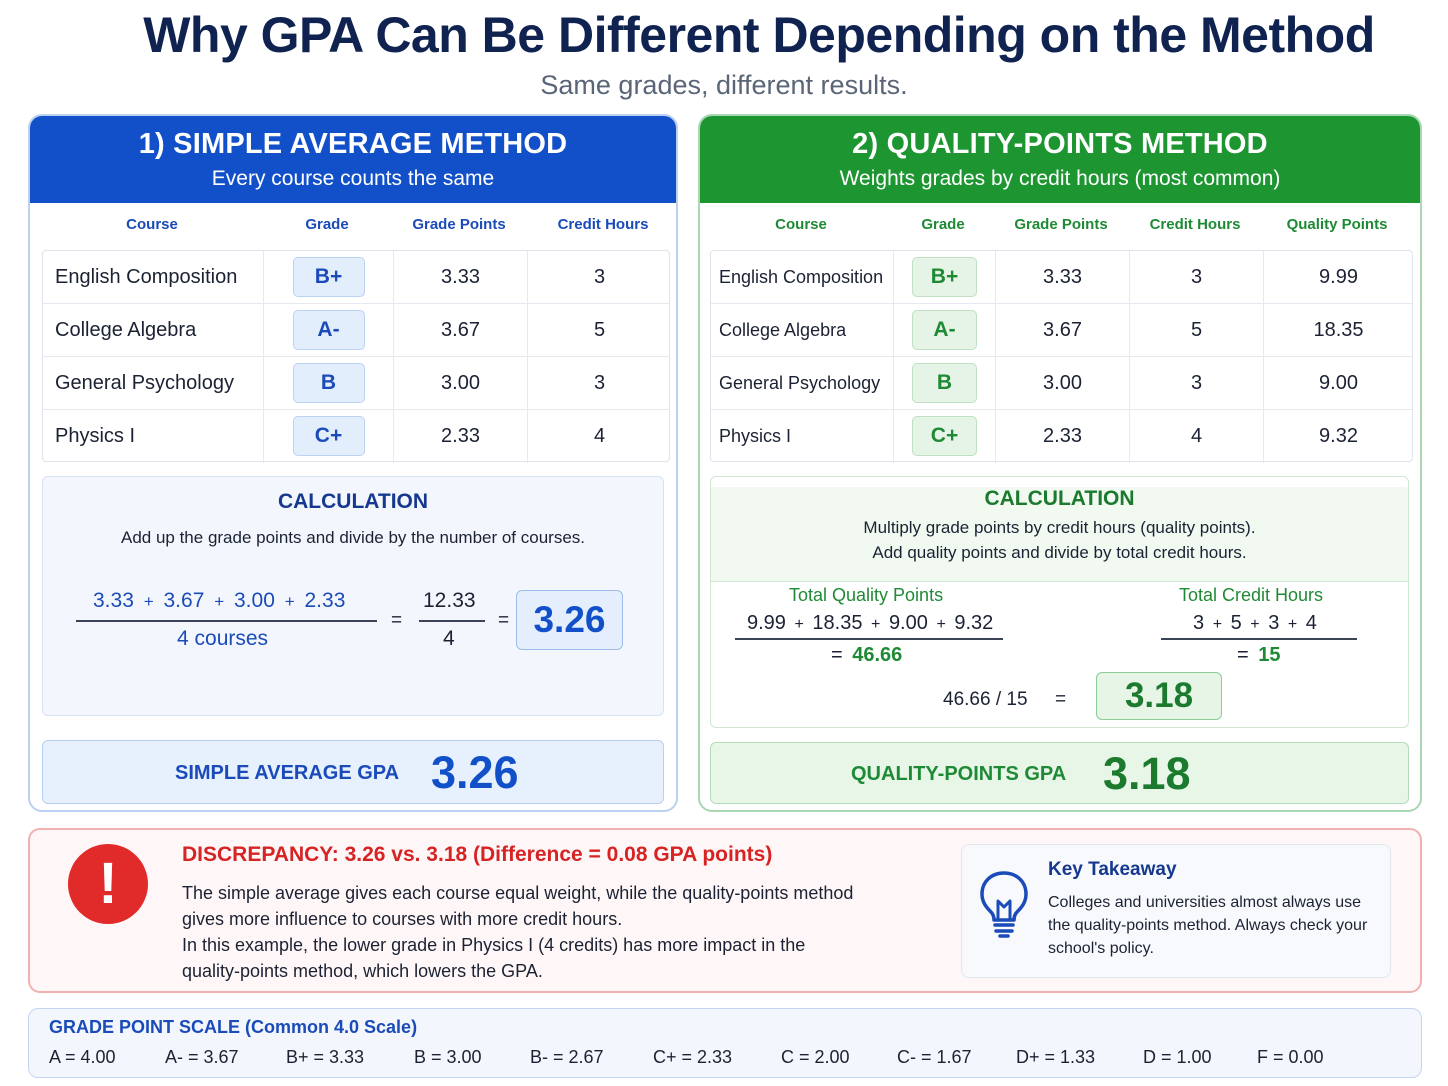 The height and width of the screenshot is (1086, 1448). I want to click on quality-result-box: 3.18, so click(1159, 696).